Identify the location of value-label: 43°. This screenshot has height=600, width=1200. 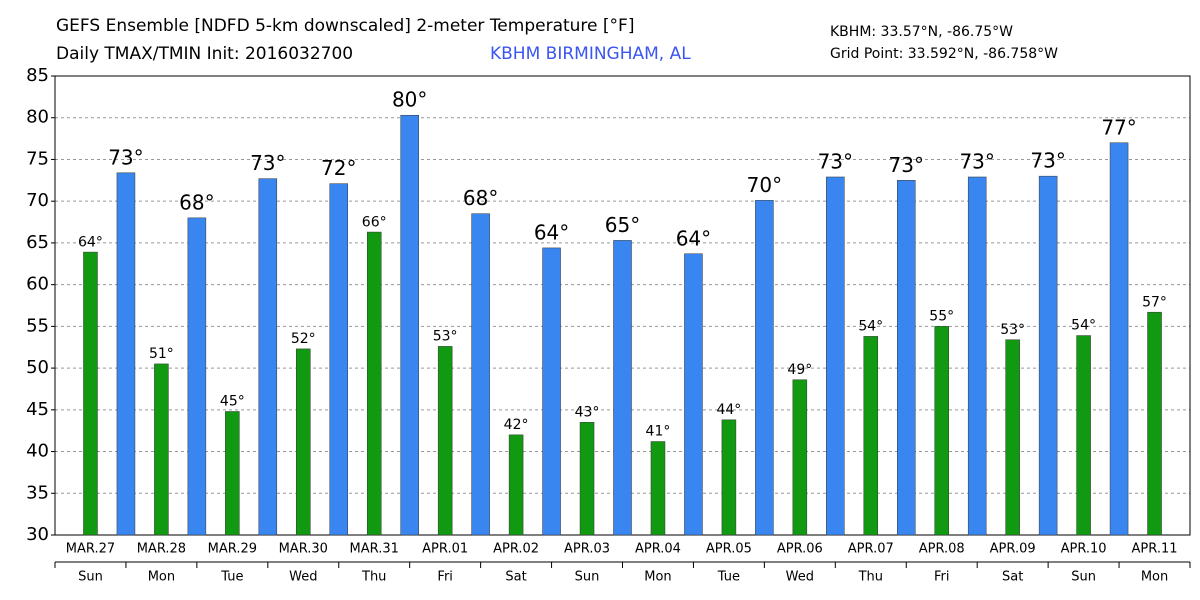
(587, 413).